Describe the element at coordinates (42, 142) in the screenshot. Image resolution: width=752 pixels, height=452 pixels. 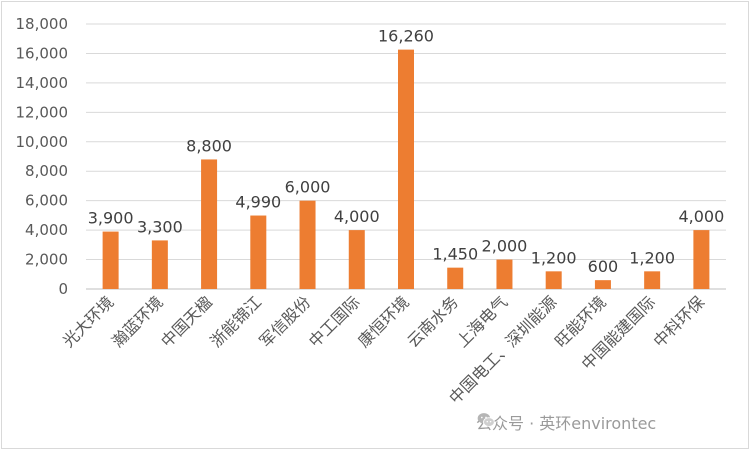
I see `y-tick-label: 10,000` at that location.